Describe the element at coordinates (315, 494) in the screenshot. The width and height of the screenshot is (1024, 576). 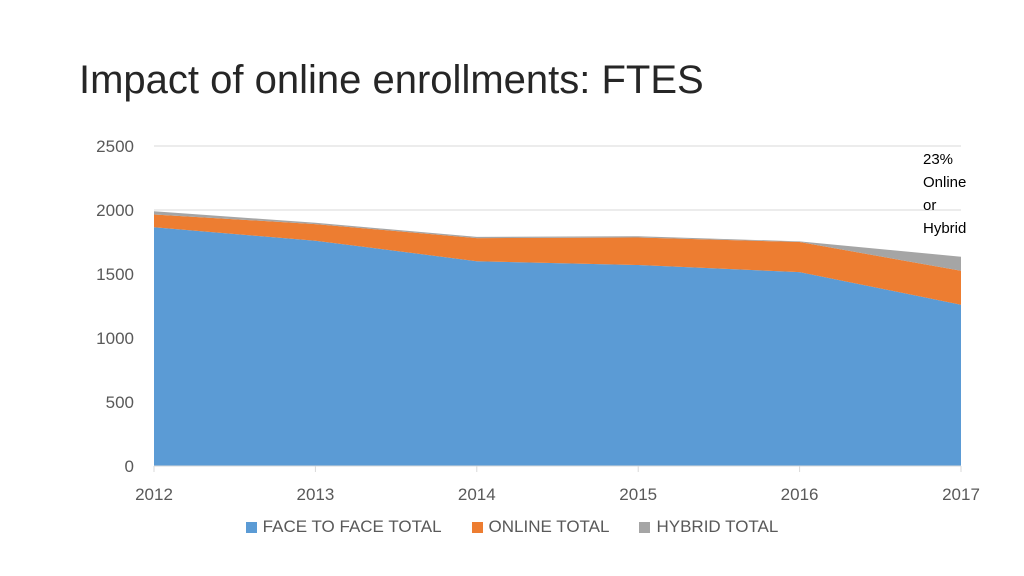
I see `x-tick-label: 2013` at that location.